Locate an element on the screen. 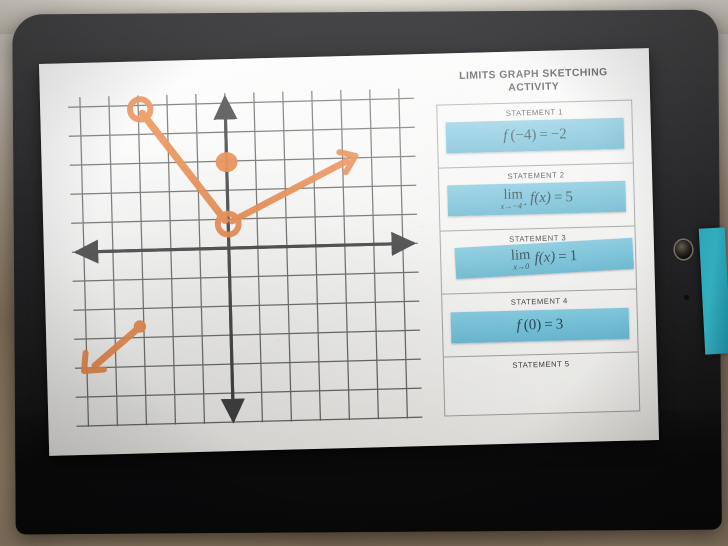 This screenshot has width=728, height=546. left-branch-segment is located at coordinates (116, 347).